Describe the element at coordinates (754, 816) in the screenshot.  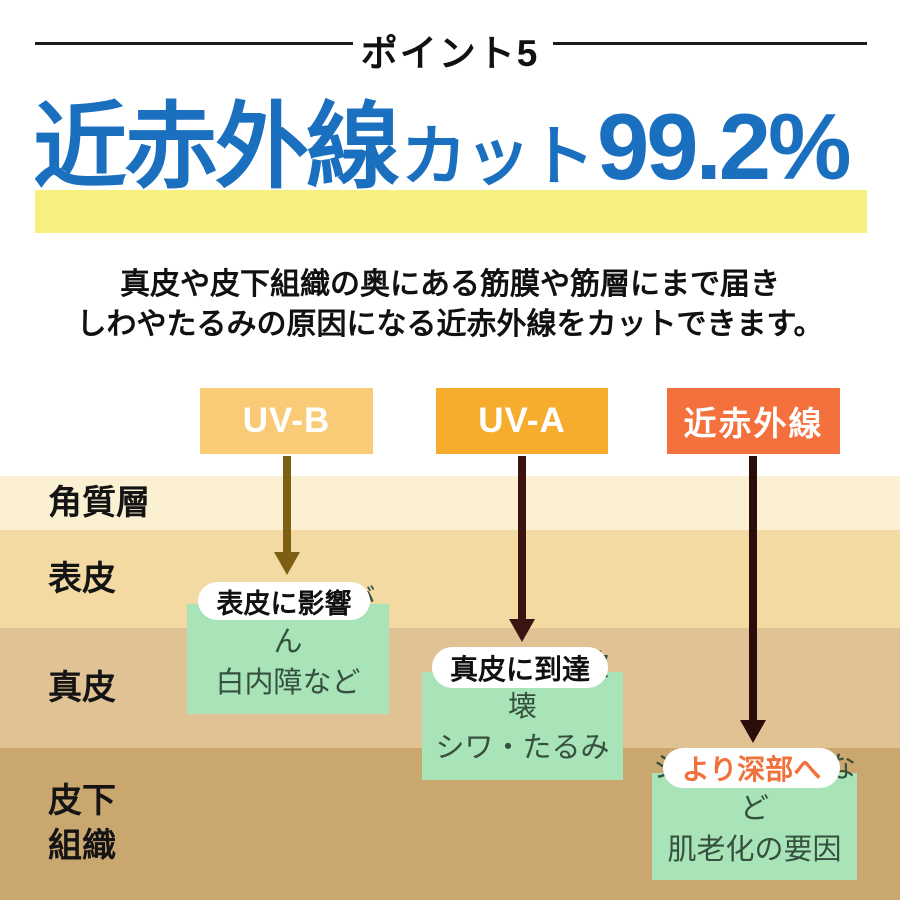
I see `callout-nir-effects: シワ・たるみなど 肌老化の要因` at that location.